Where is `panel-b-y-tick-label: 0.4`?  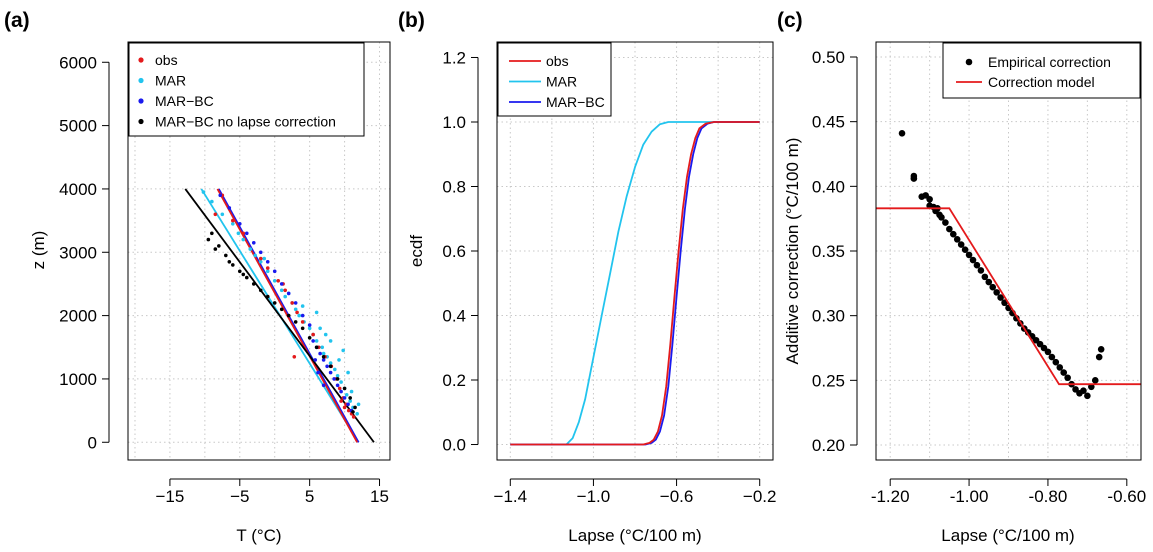
panel-b-y-tick-label: 0.4 is located at coordinates (454, 316).